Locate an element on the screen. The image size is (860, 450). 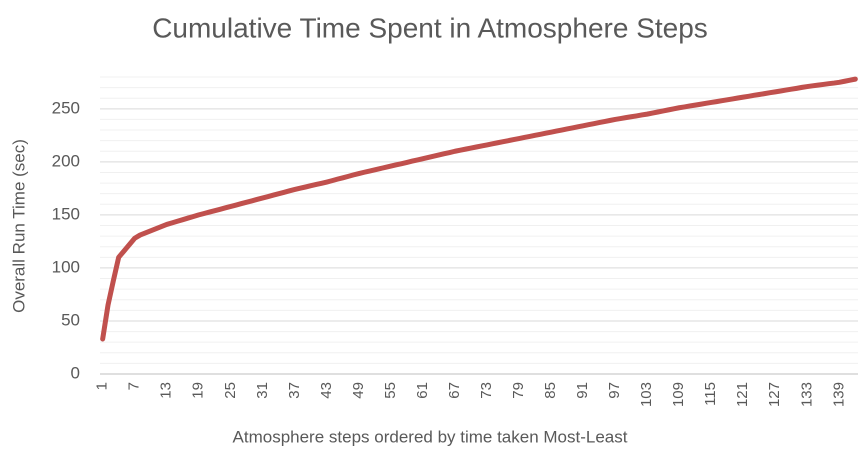
x-tick-label: 97 is located at coordinates (614, 390).